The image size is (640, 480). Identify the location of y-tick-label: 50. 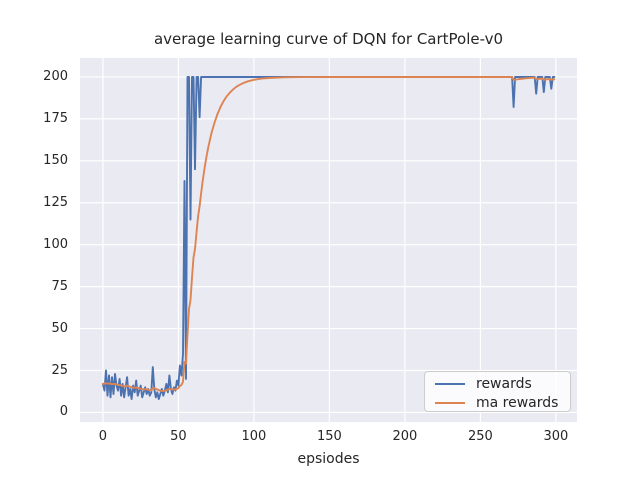
(59, 328).